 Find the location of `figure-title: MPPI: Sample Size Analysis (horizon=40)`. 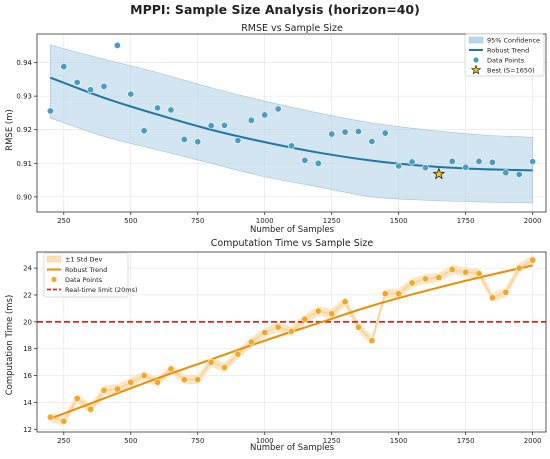

figure-title: MPPI: Sample Size Analysis (horizon=40) is located at coordinates (275, 9).